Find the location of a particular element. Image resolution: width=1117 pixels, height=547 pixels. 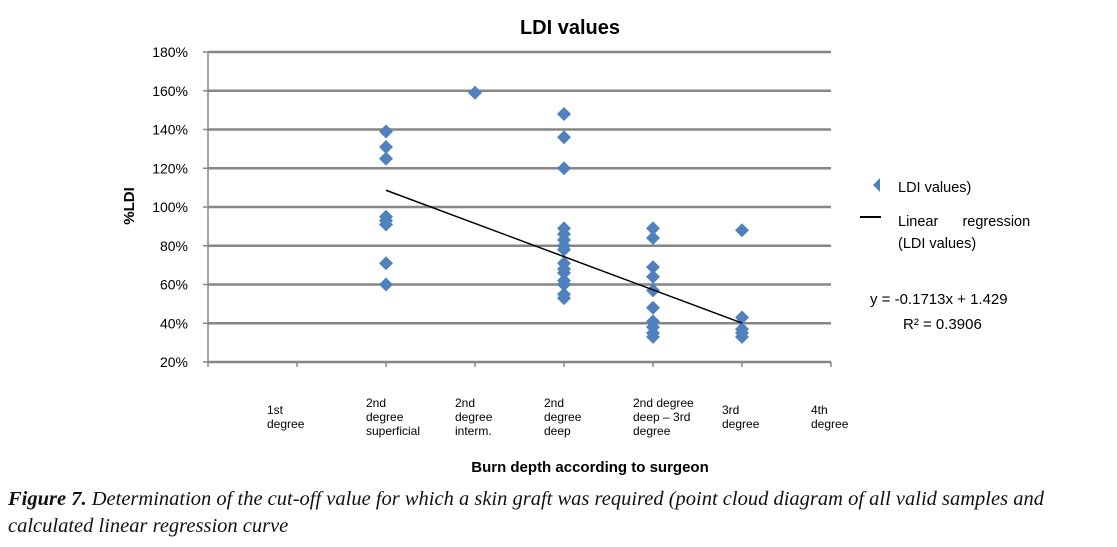

legend-marker-diamond is located at coordinates (876, 185).